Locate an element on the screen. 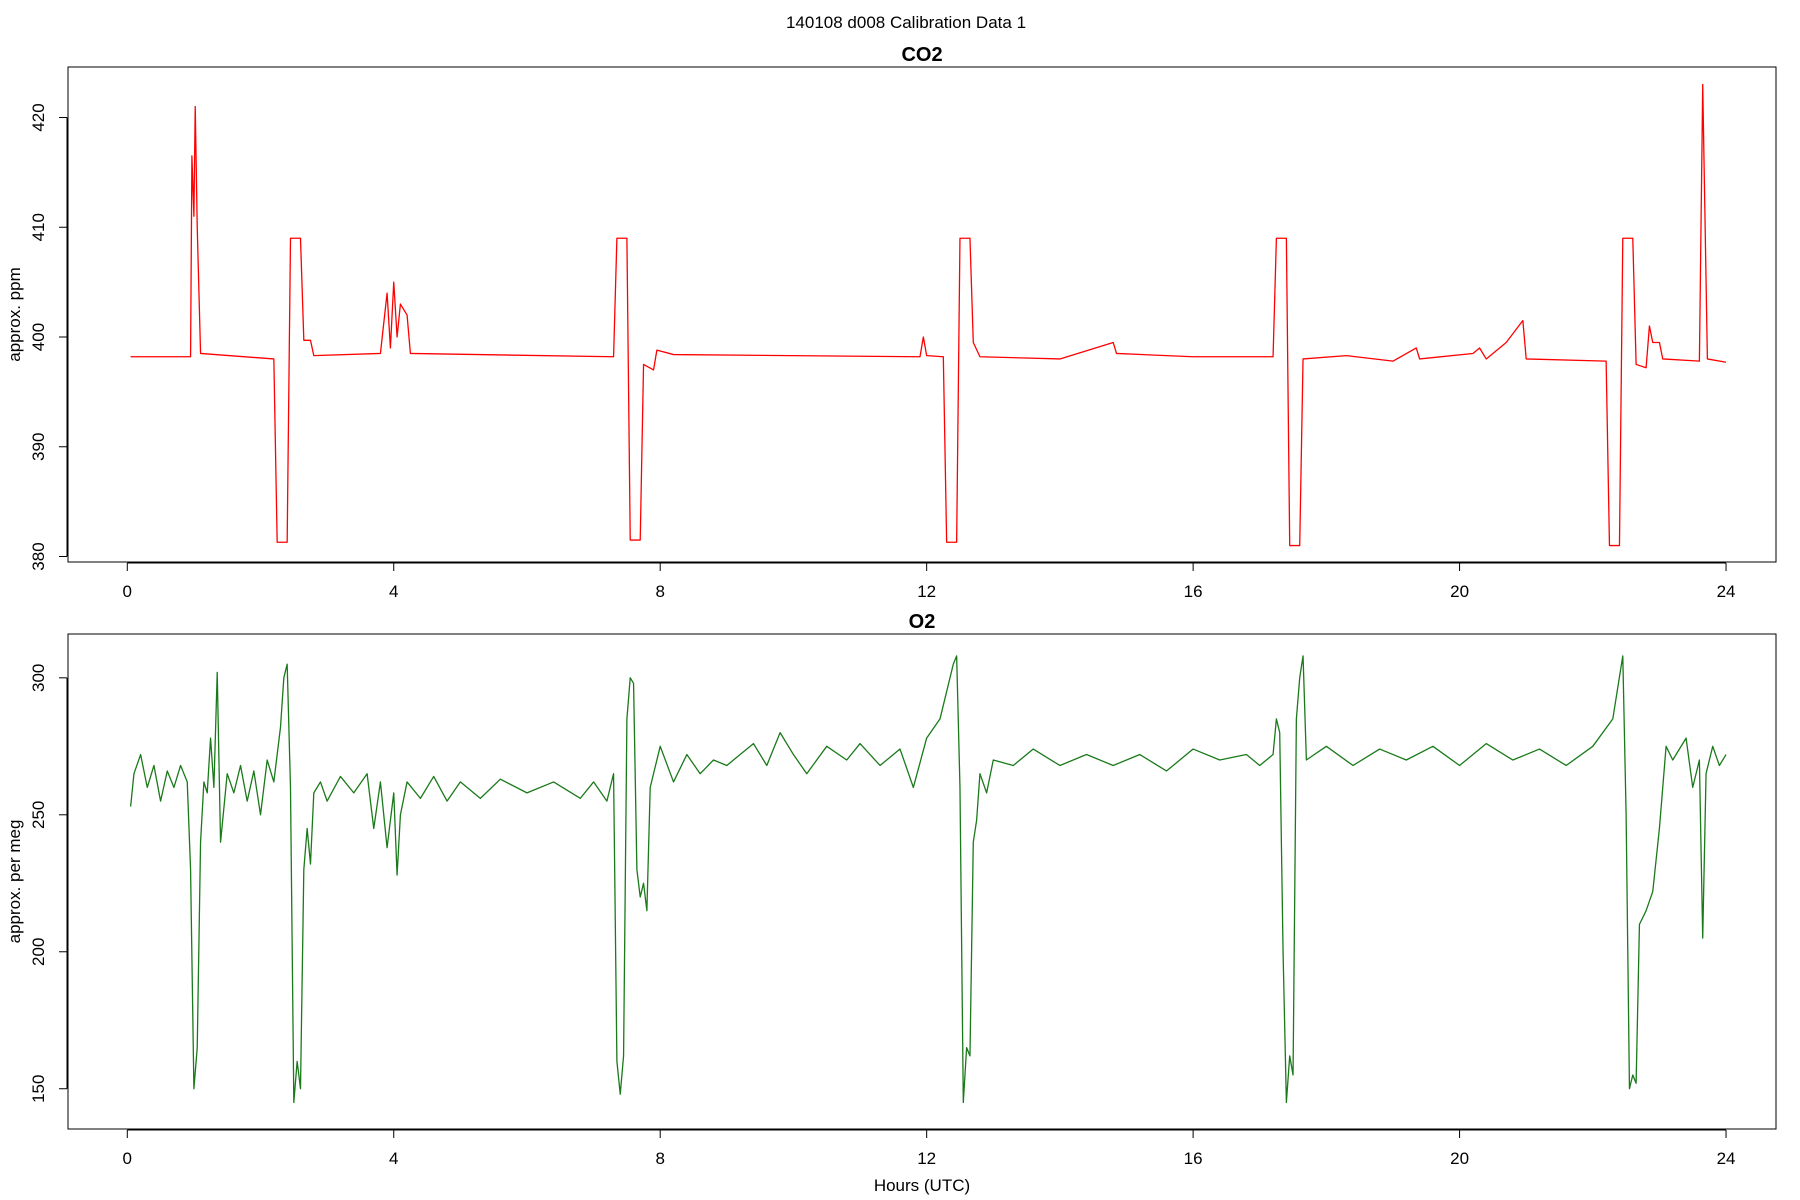 This screenshot has width=1800, height=1200. y-axis-label: approx. per meg is located at coordinates (14, 882).